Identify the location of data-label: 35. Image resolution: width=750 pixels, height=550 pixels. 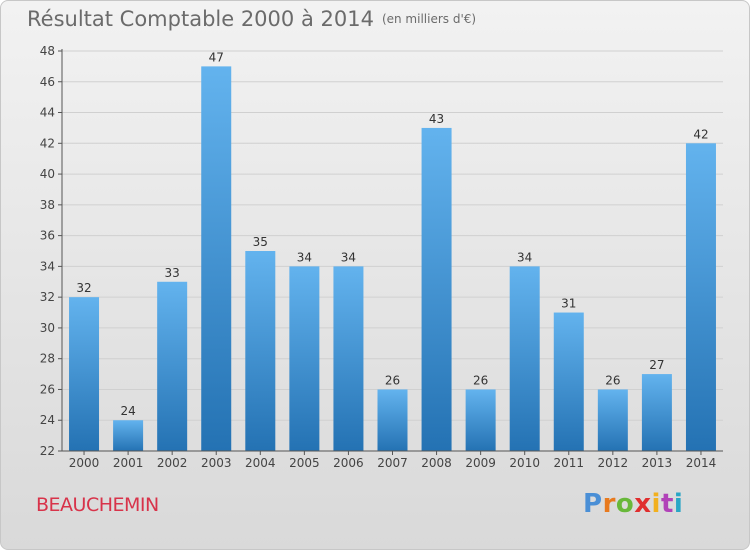
(260, 242).